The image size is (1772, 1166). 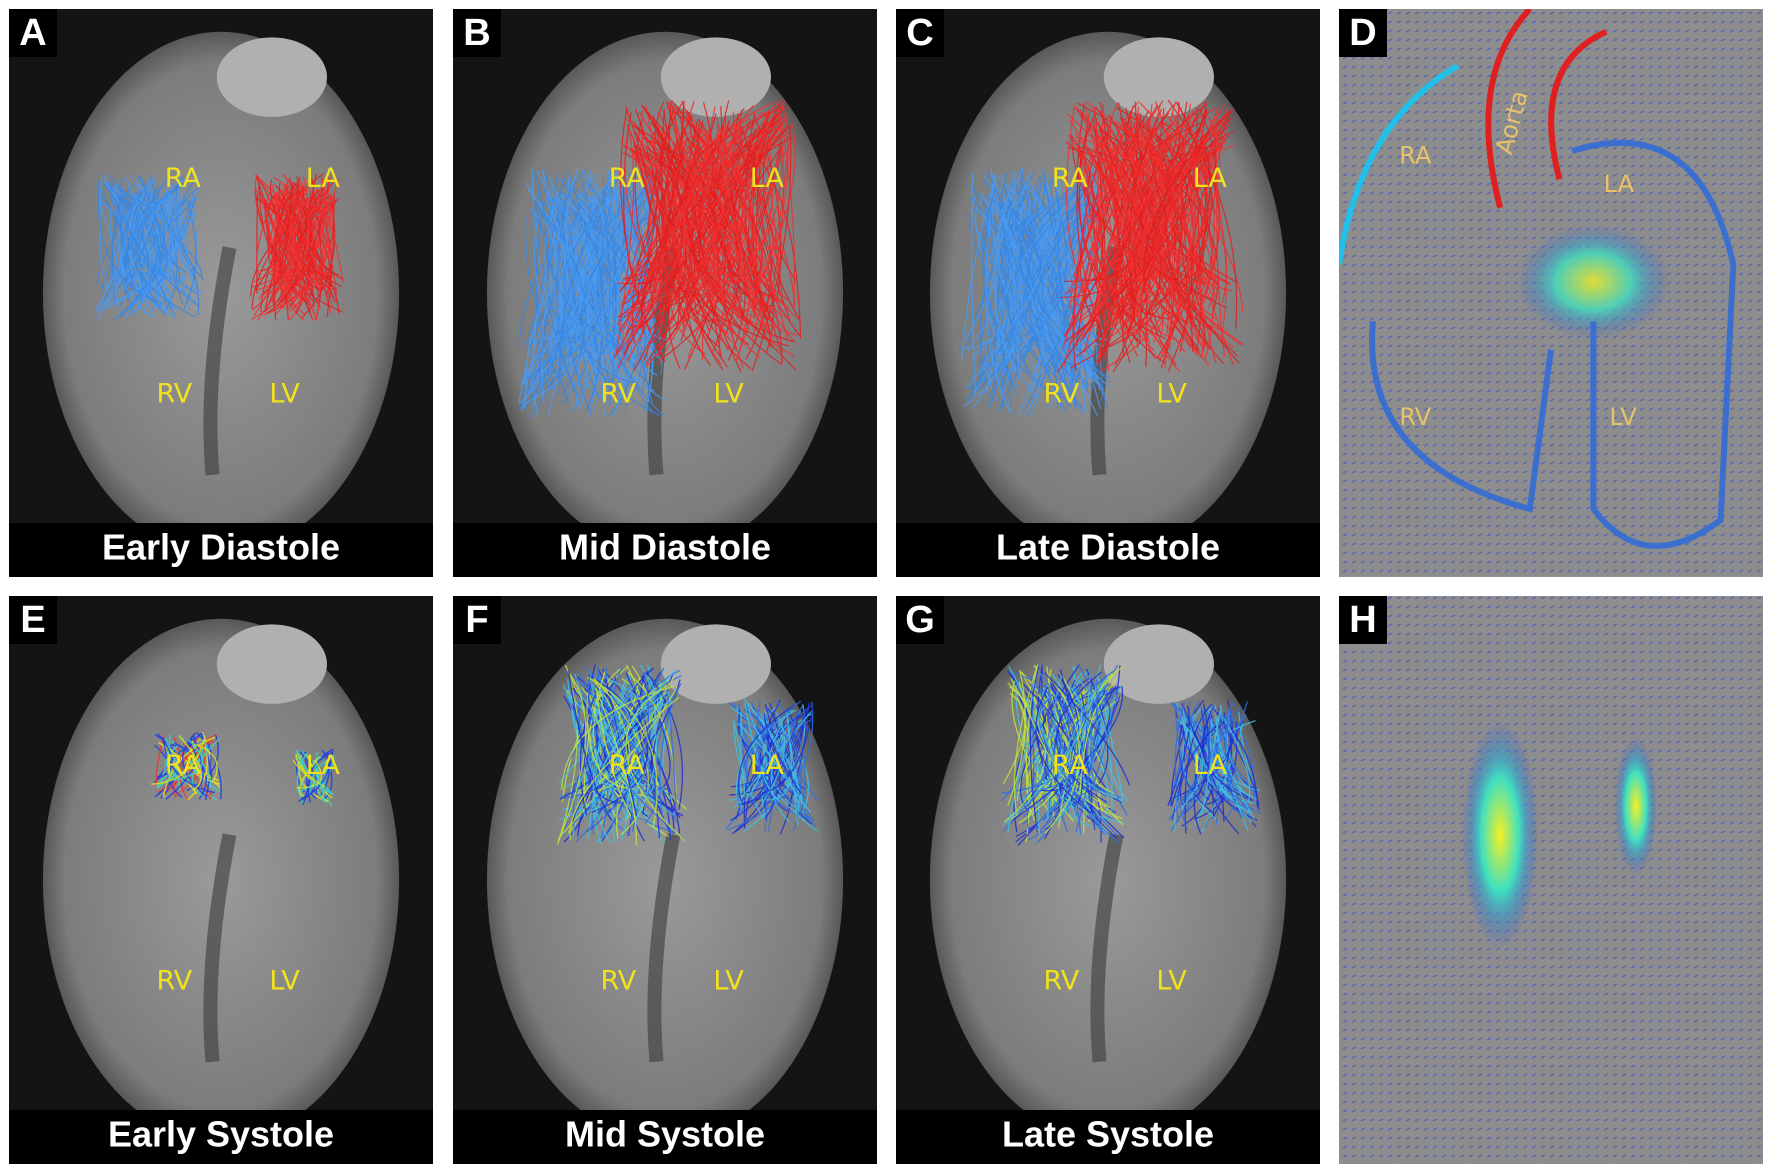 What do you see at coordinates (920, 620) in the screenshot?
I see `panel-letter: G` at bounding box center [920, 620].